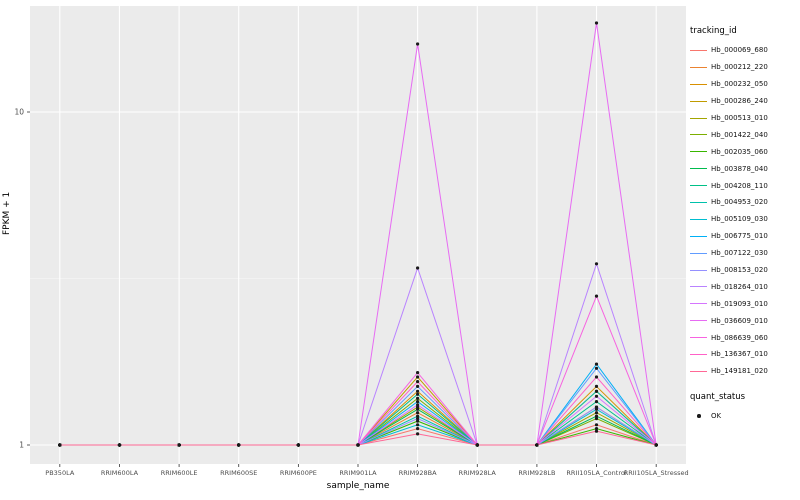  What do you see at coordinates (718, 396) in the screenshot?
I see `legend-title-quant-status: quant_status` at bounding box center [718, 396].